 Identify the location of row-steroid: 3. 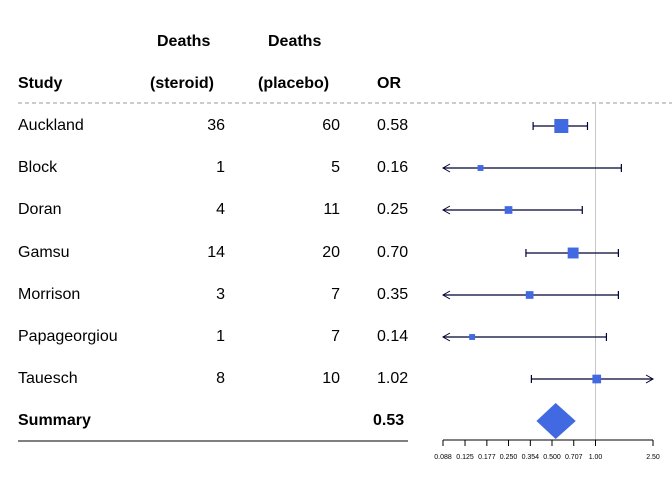
(220, 294).